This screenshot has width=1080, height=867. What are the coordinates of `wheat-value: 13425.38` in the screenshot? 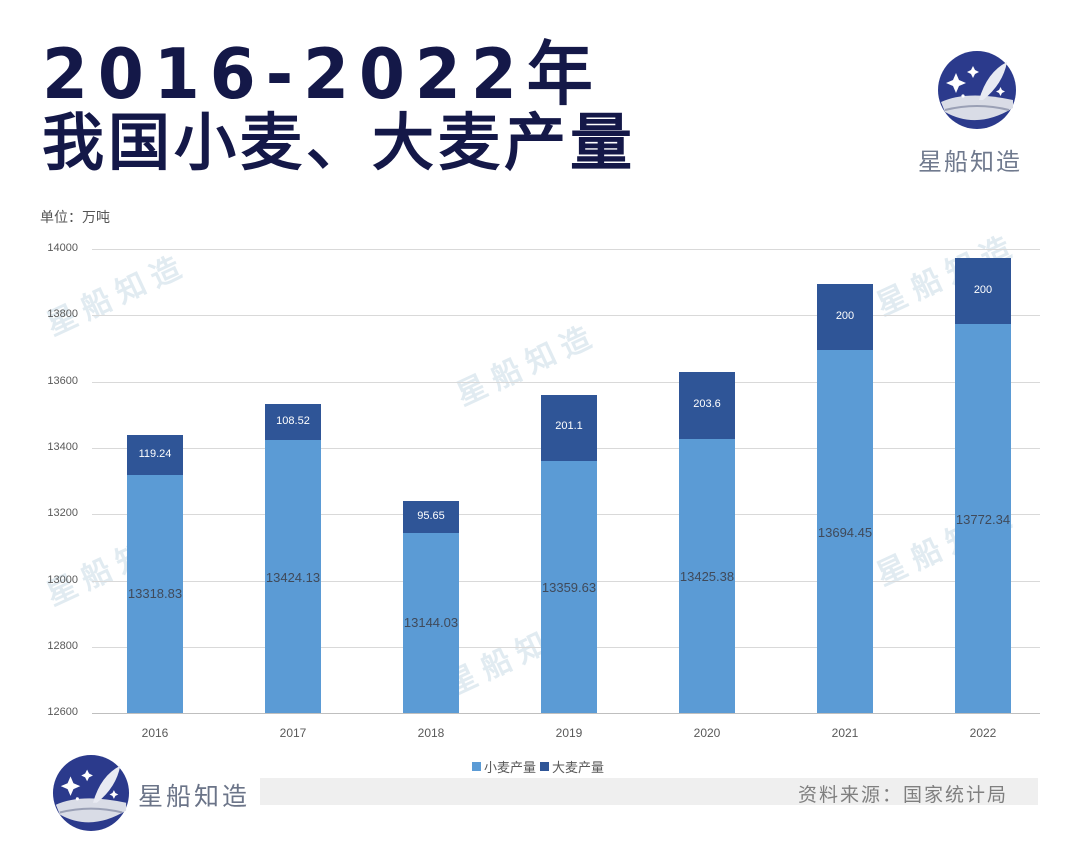 It's located at (707, 576).